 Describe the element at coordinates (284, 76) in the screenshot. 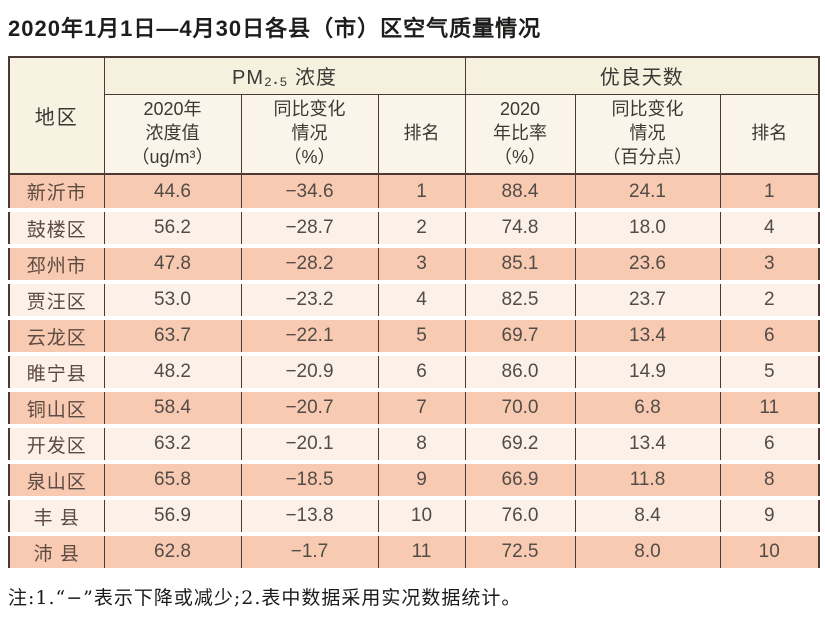

I see `header-group-pm25: PM₂.₅ 浓度` at that location.